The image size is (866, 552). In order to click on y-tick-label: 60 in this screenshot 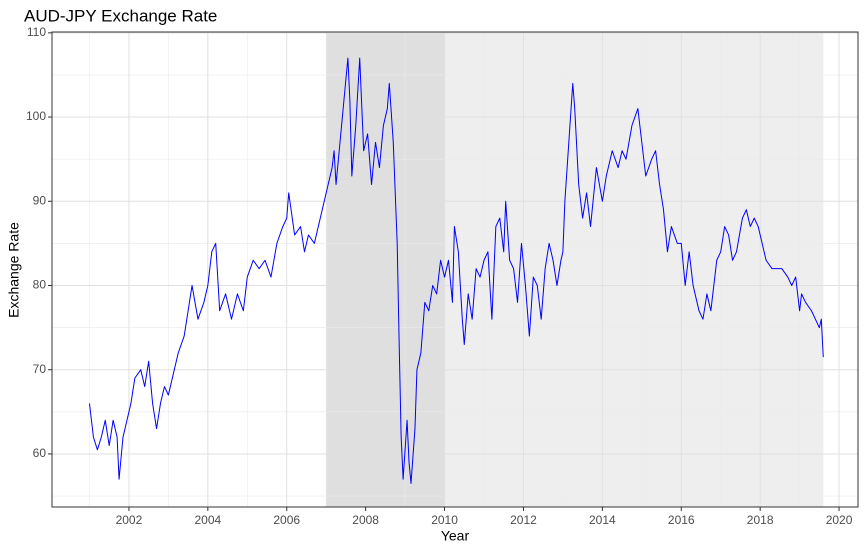, I will do `click(40, 453)`.